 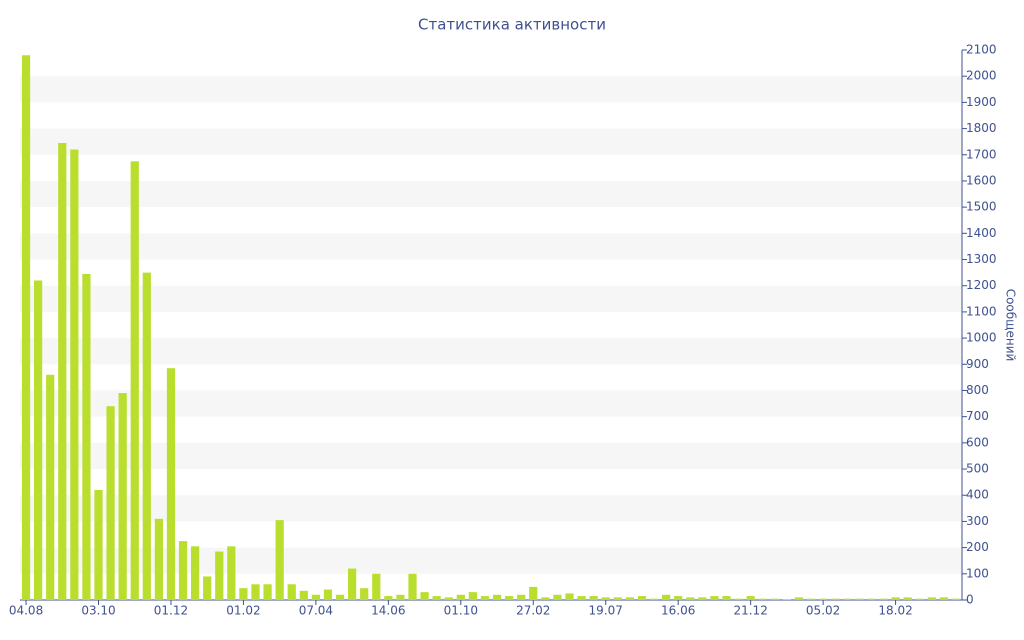 What do you see at coordinates (243, 611) in the screenshot?
I see `x-tick-label: 01.02` at bounding box center [243, 611].